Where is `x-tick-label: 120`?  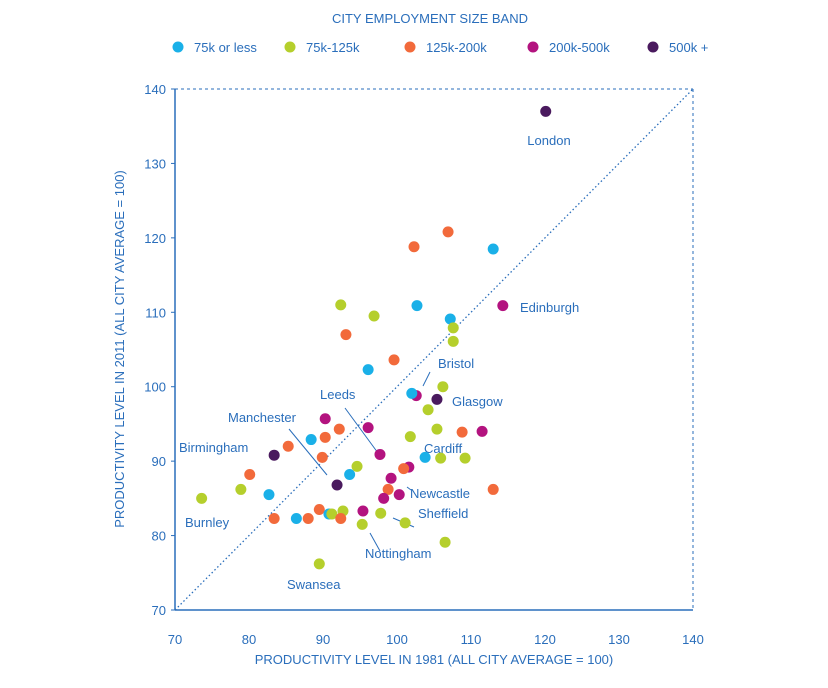
x-tick-label: 120 is located at coordinates (545, 639).